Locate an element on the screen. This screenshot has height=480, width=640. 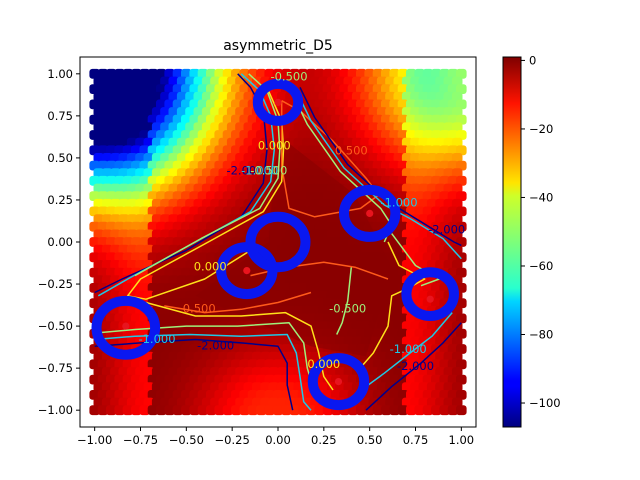
y-tick-label: −0.25 is located at coordinates (55, 284).